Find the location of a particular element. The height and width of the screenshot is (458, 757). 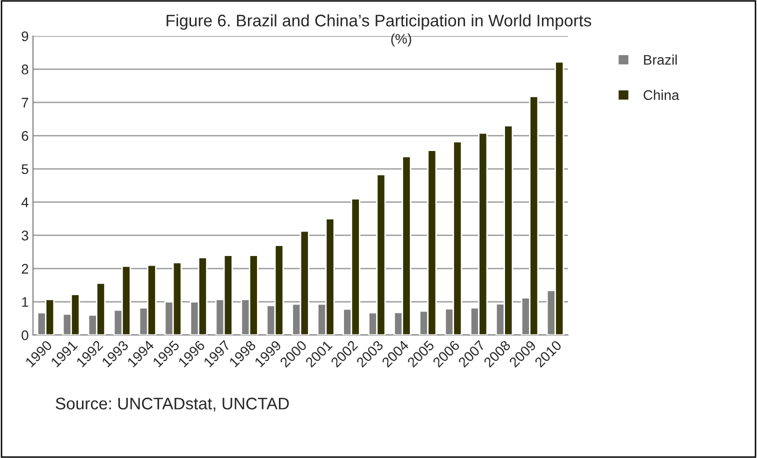

y-tick-label: 2 is located at coordinates (25, 269).